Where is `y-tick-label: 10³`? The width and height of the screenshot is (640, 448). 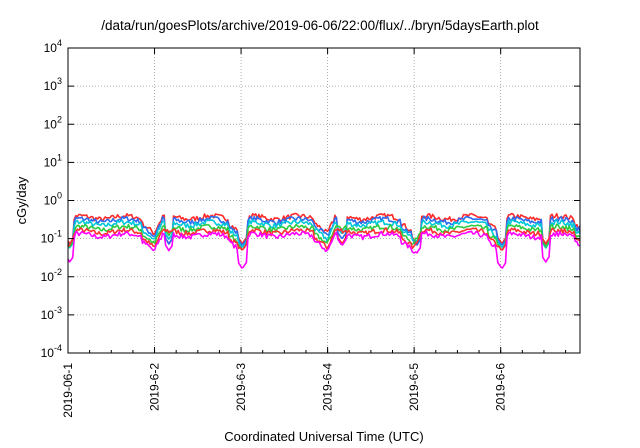 y-tick-label: 10³ is located at coordinates (53, 84).